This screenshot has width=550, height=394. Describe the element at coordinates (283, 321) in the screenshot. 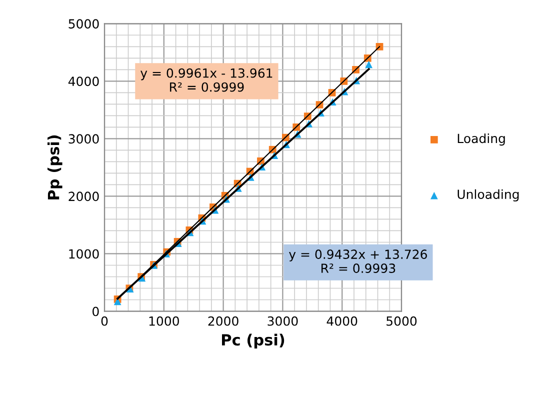

I see `x-tick-label: 3000` at that location.